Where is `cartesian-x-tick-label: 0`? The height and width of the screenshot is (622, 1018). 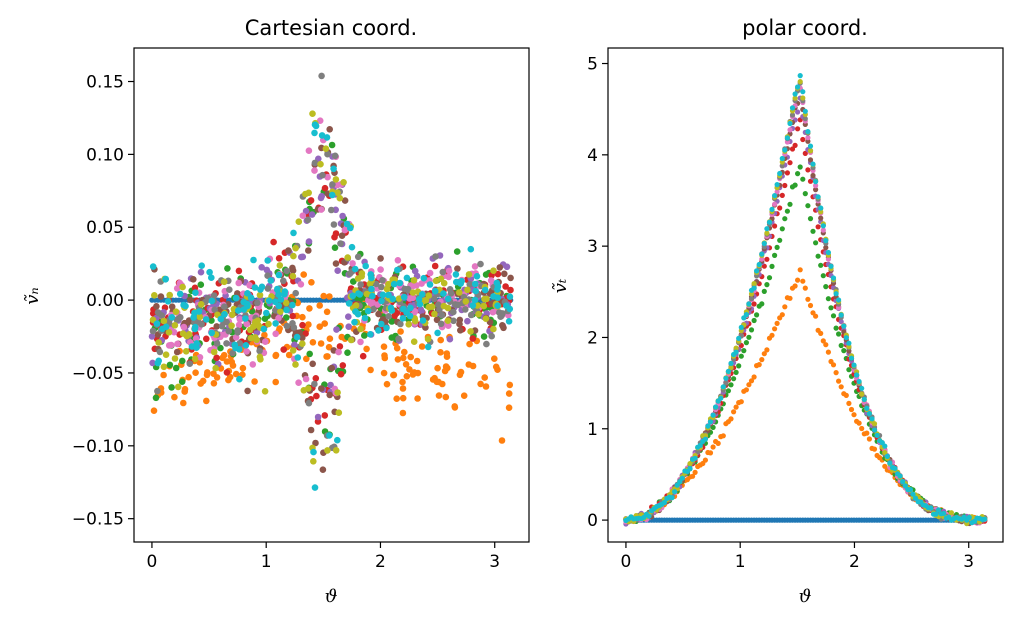
cartesian-x-tick-label: 0 is located at coordinates (152, 562).